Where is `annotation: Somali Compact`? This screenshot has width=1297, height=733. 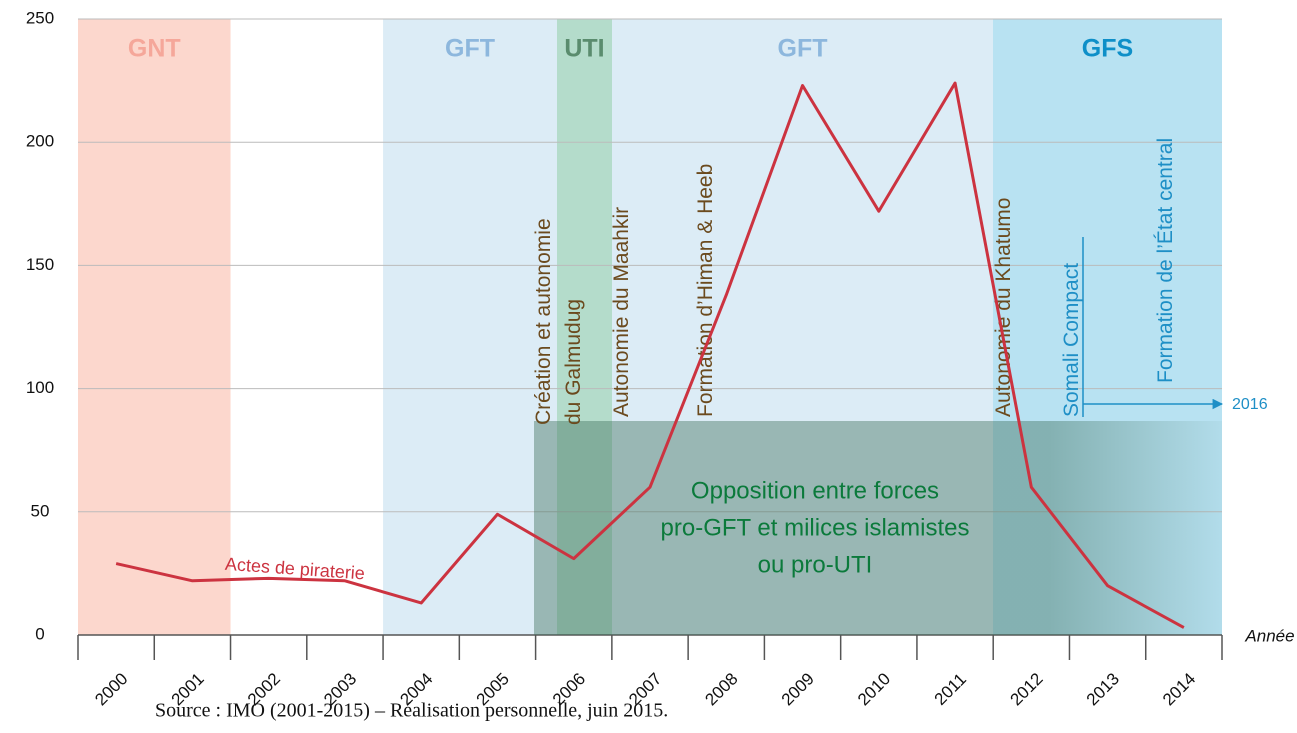
annotation: Somali Compact is located at coordinates (1071, 340).